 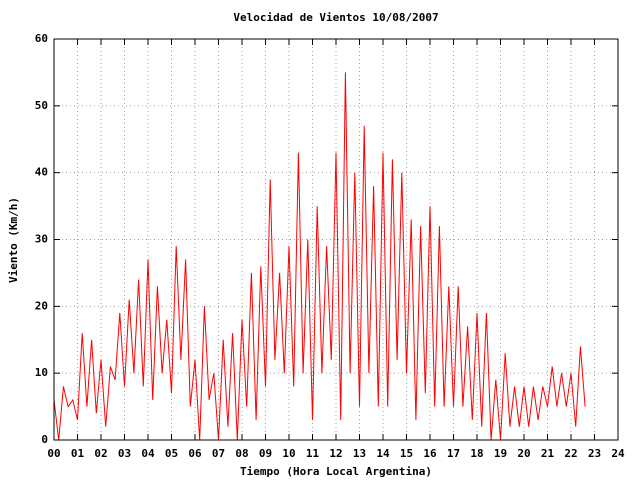 What do you see at coordinates (78, 453) in the screenshot?
I see `x-tick-label: 01` at bounding box center [78, 453].